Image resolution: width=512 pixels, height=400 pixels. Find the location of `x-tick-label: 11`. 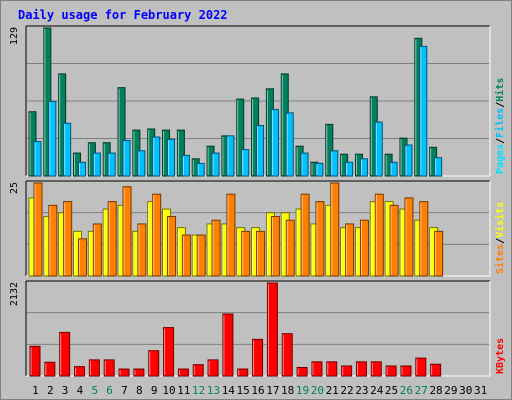

x-tick-label: 11 is located at coordinates (183, 390).